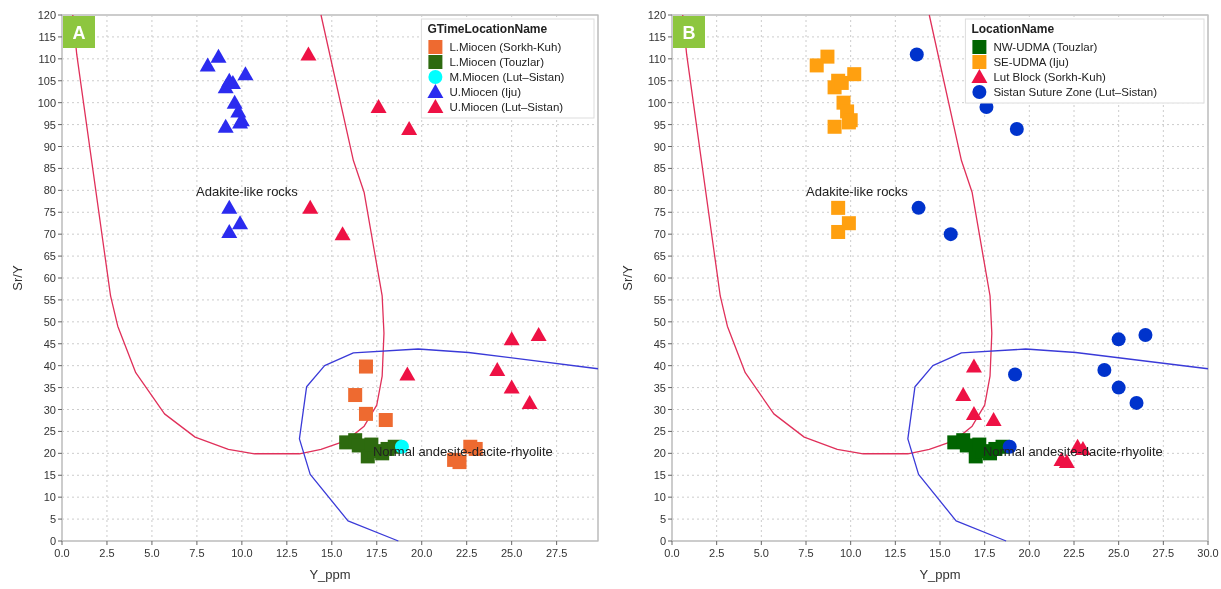 This screenshot has height=589, width=1221. I want to click on legend-label: U.Miocen (Lut–Sistan), so click(506, 107).